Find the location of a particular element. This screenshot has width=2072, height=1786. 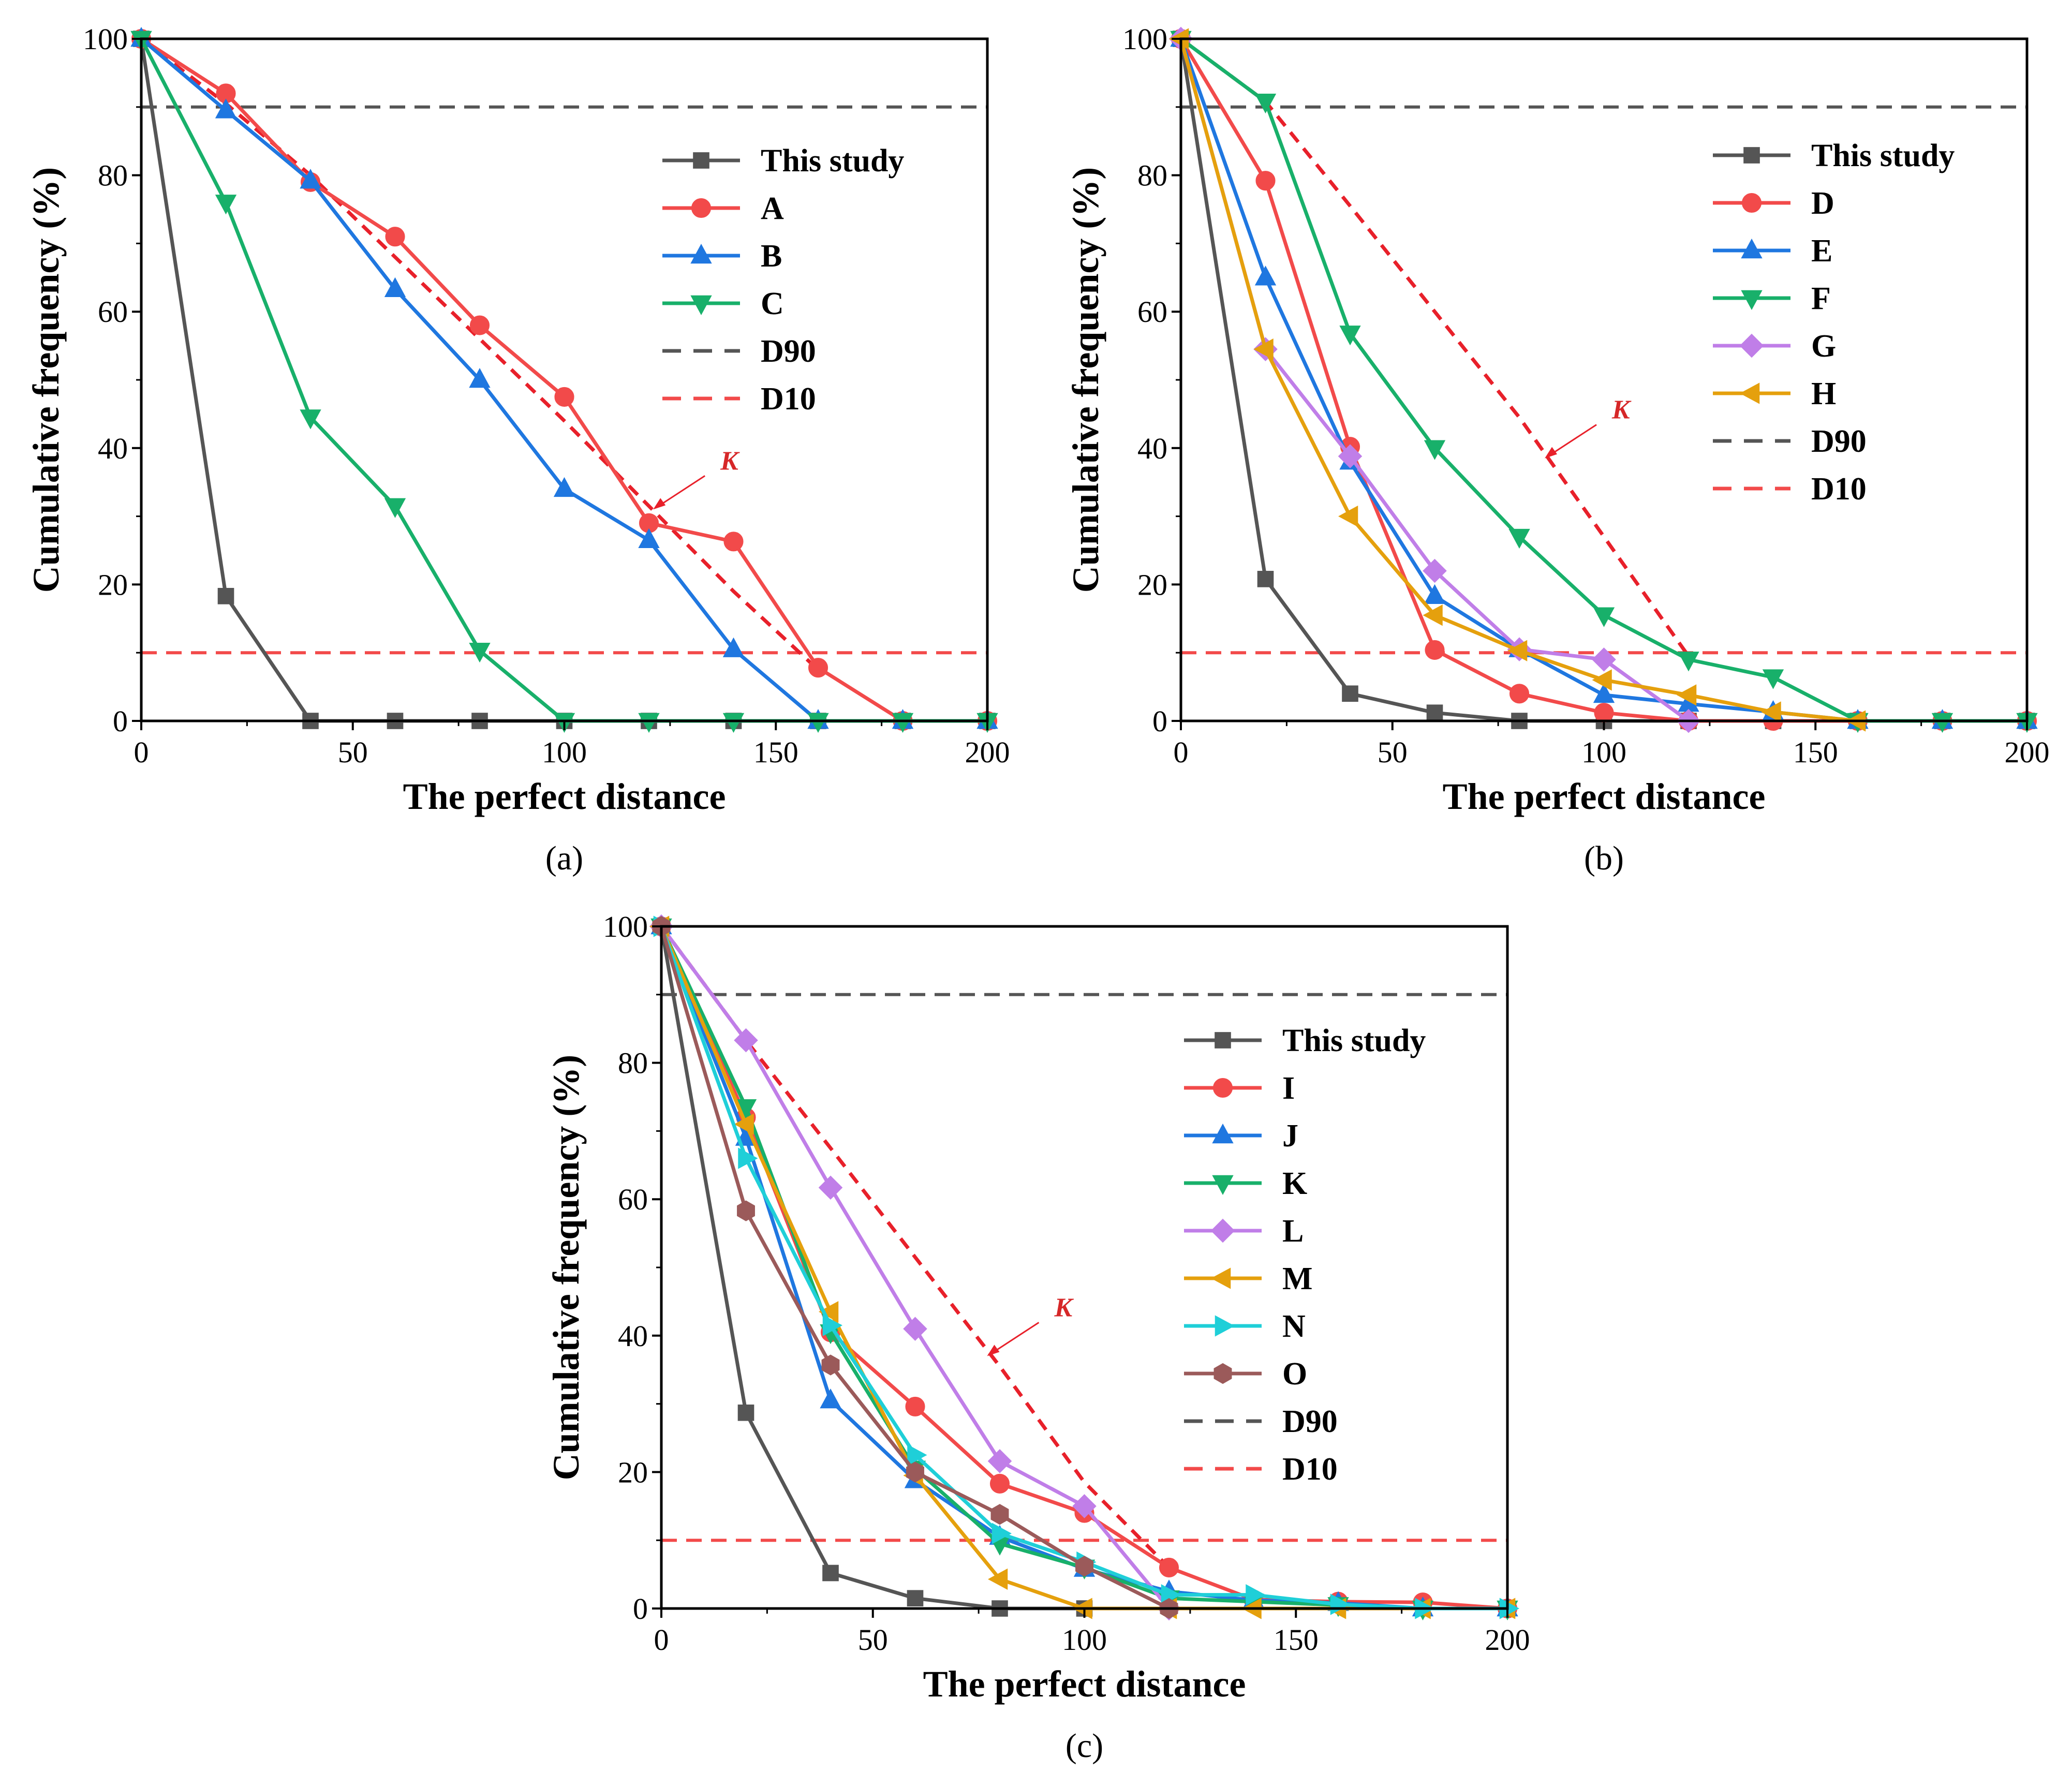

annotation-arrow is located at coordinates (681, 491).